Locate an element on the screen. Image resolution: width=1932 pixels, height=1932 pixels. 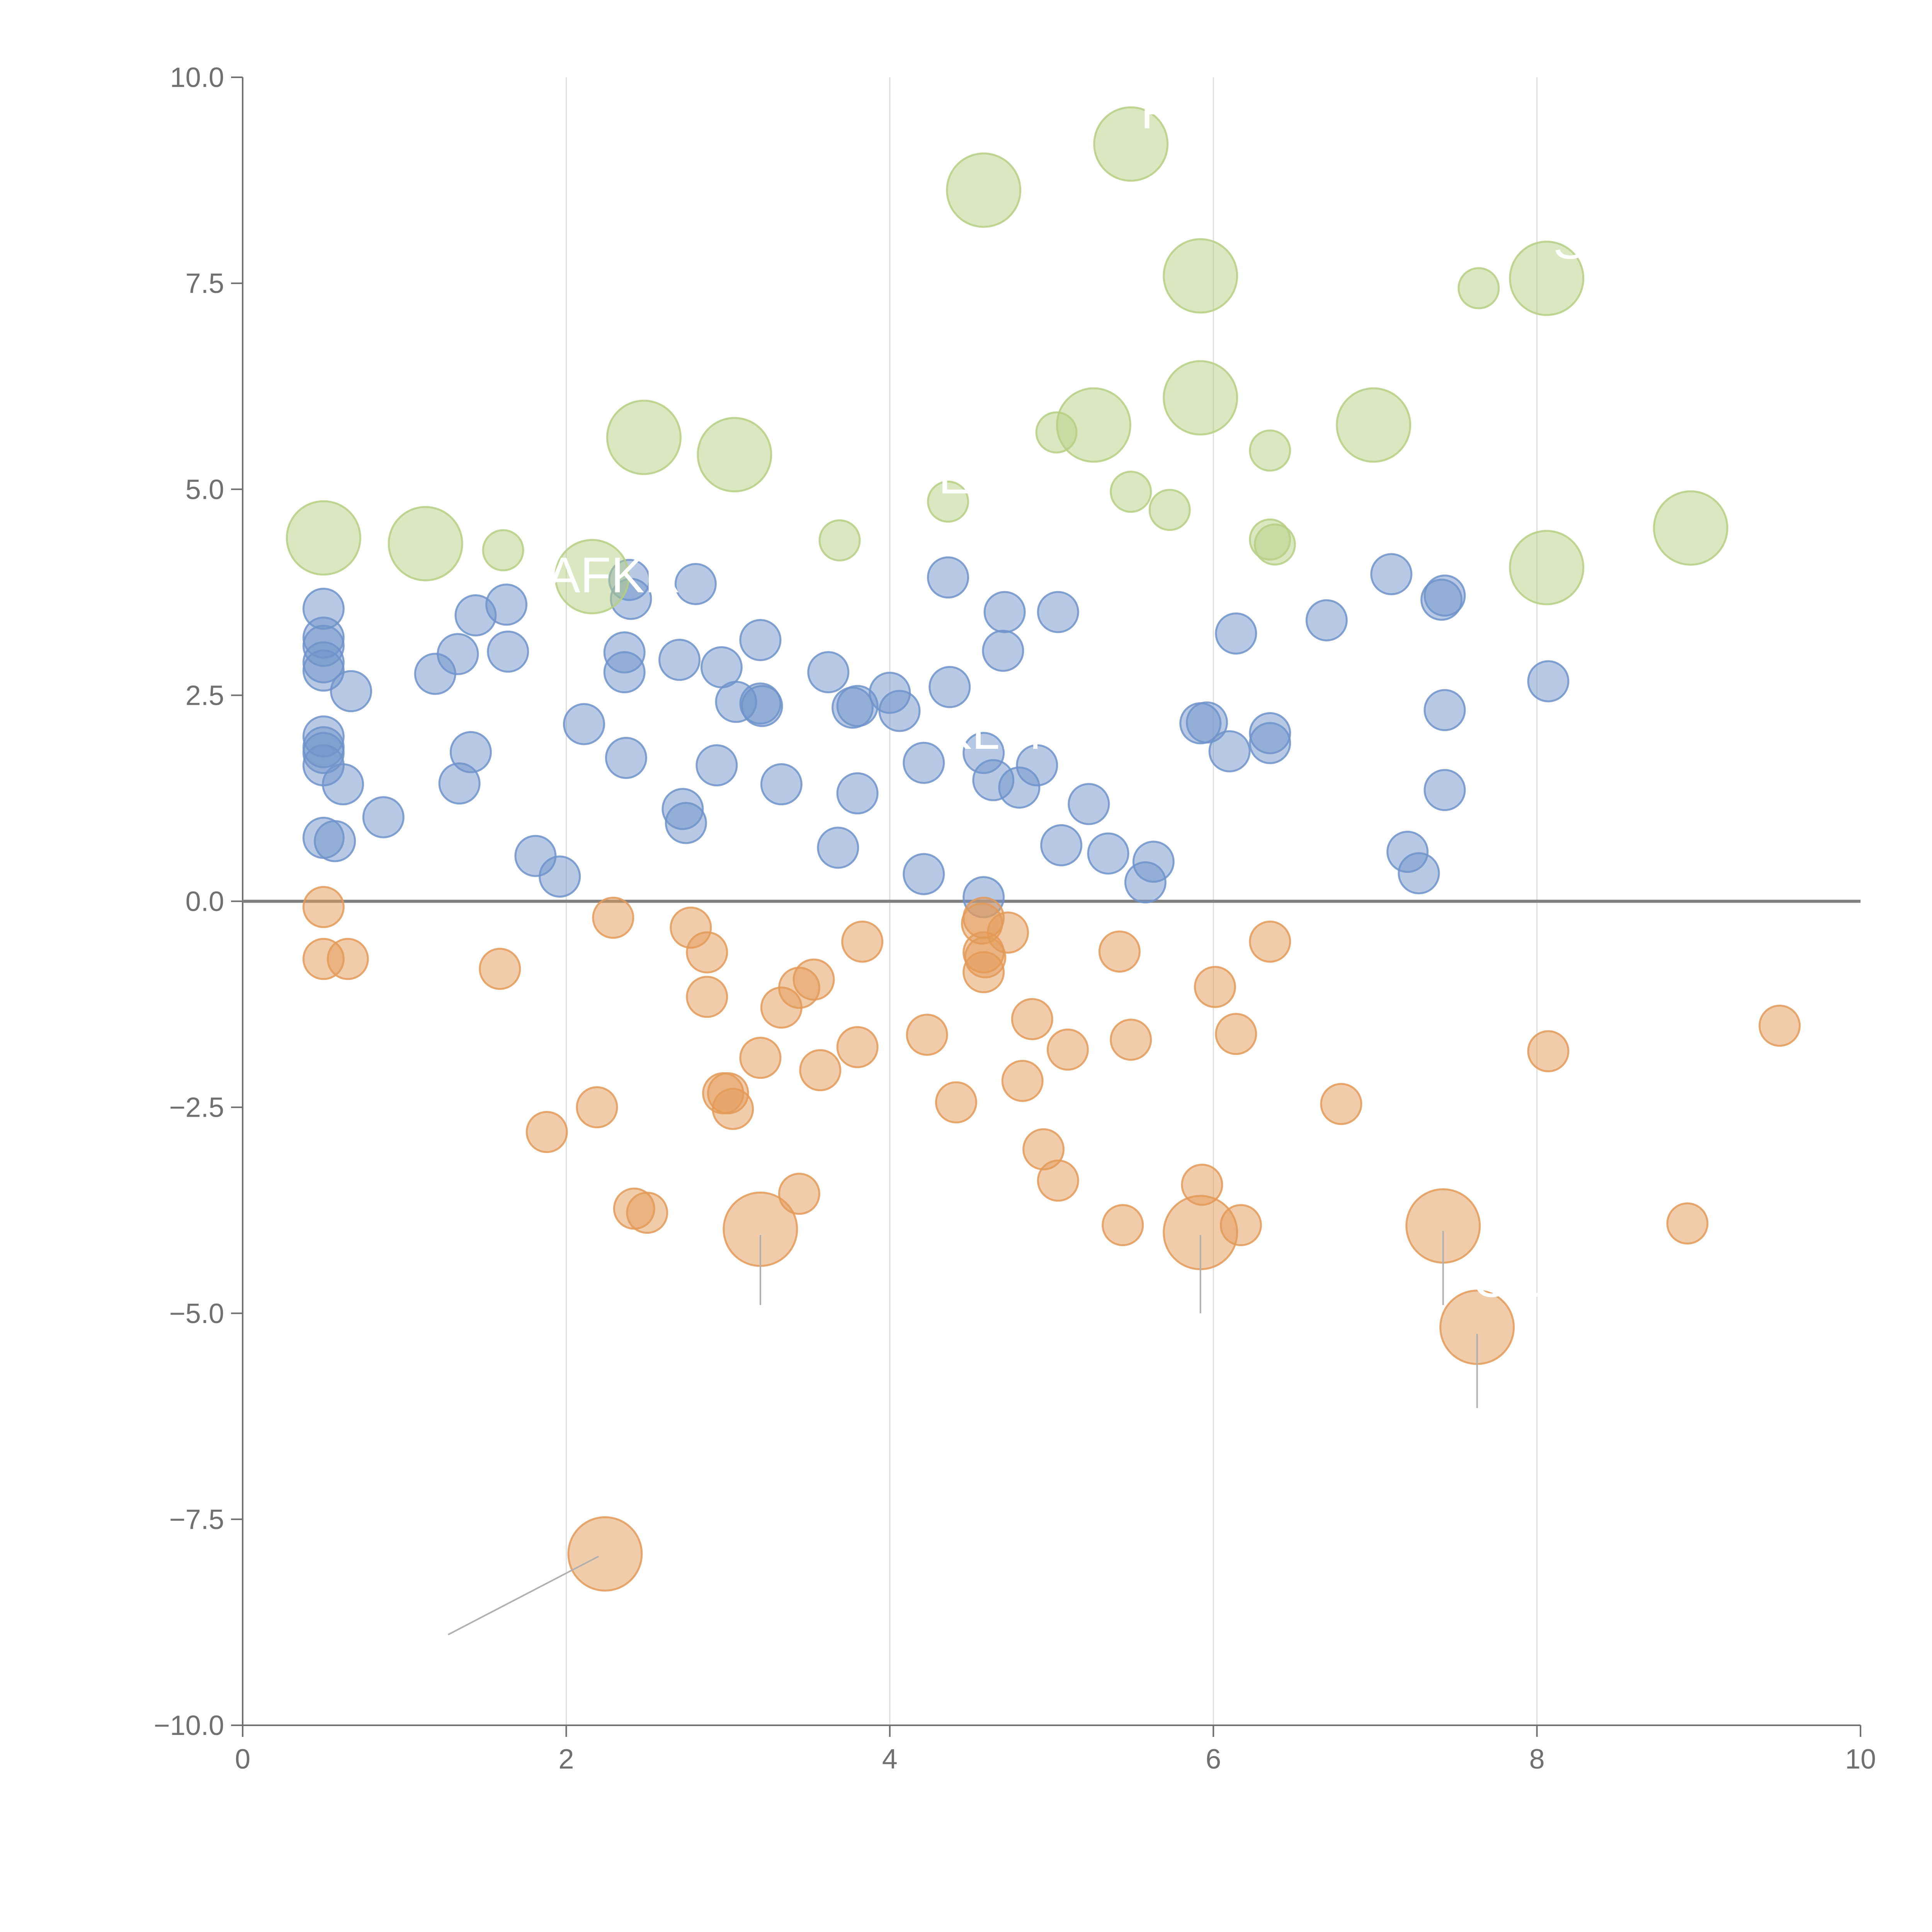
bubble-label-text: SH is located at coordinates (1588, 241).